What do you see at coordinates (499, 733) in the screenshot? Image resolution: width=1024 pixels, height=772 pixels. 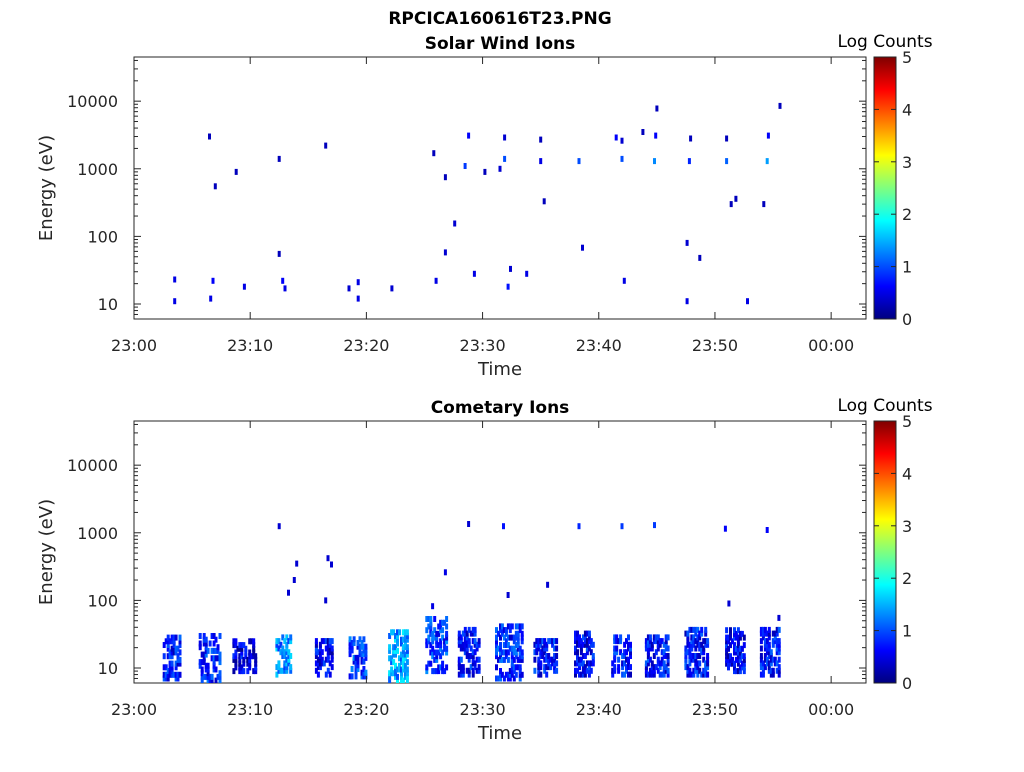 I see `x-axis-label: Time` at bounding box center [499, 733].